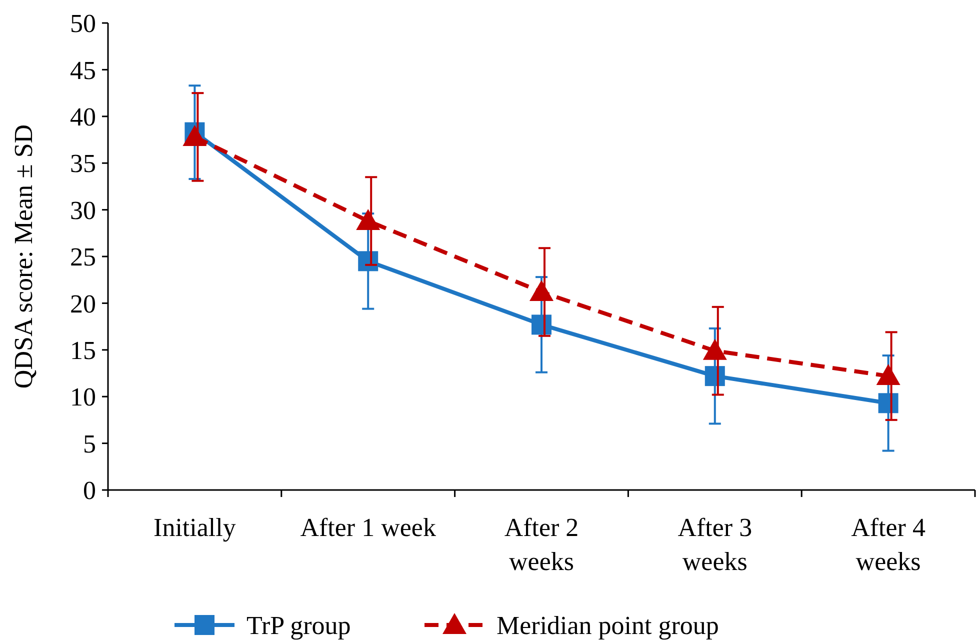 This screenshot has height=643, width=979. What do you see at coordinates (888, 544) in the screenshot?
I see `x-tick-label: After 4 weeks` at bounding box center [888, 544].